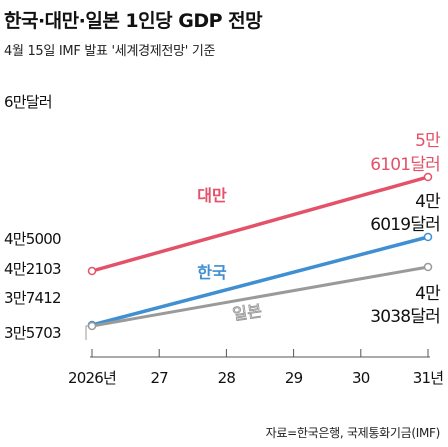 The height and width of the screenshot is (447, 448). Describe the element at coordinates (159, 378) in the screenshot. I see `x-axis-label: 27` at that location.